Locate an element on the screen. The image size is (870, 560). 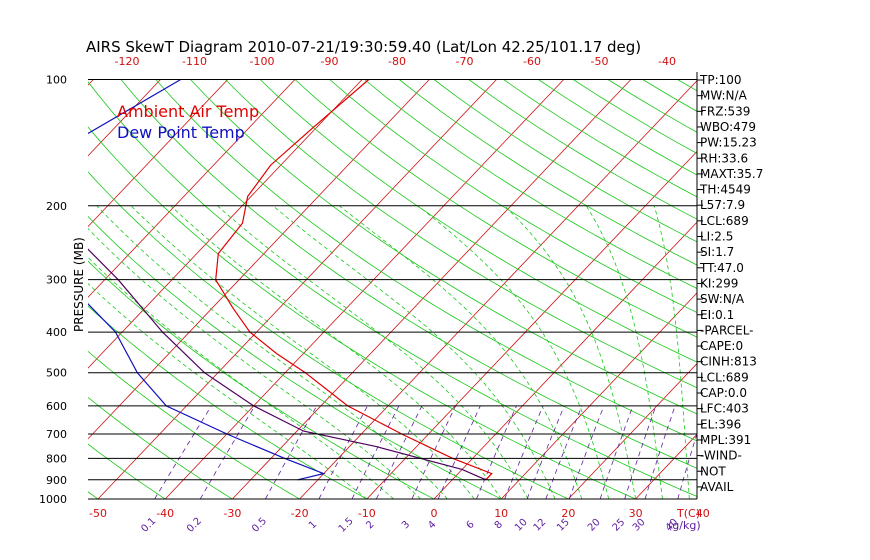
index-label: LCL:689 is located at coordinates (724, 221).